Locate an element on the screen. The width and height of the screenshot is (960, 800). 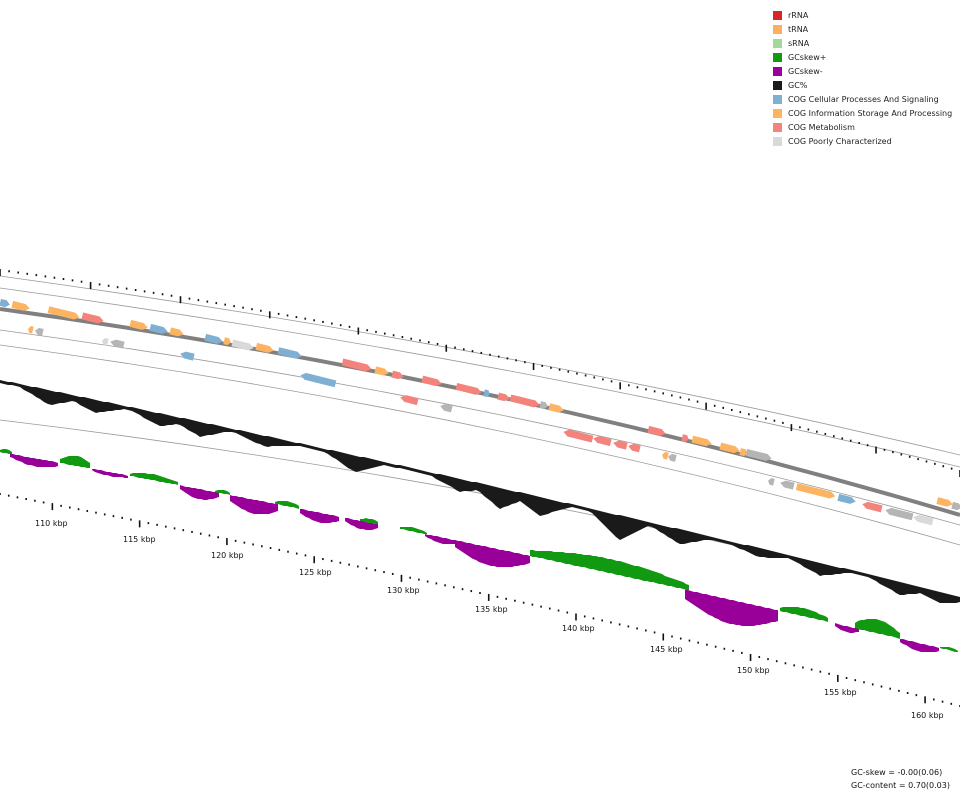
cog-information-swatch-icon is located at coordinates (777, 113).